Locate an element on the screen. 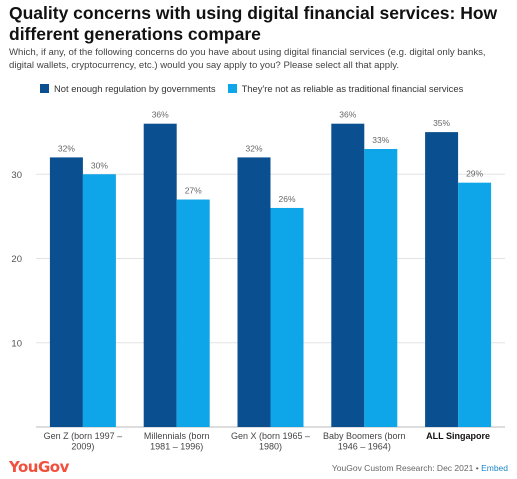  footer-source: YouGov Custom Research: Dec 2021 • Embed is located at coordinates (420, 468).